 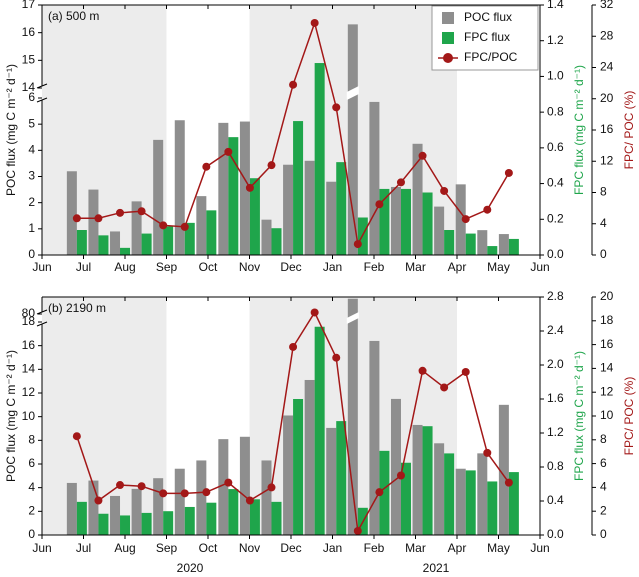 I want to click on y-tick-label: 16, so click(x=29, y=32).